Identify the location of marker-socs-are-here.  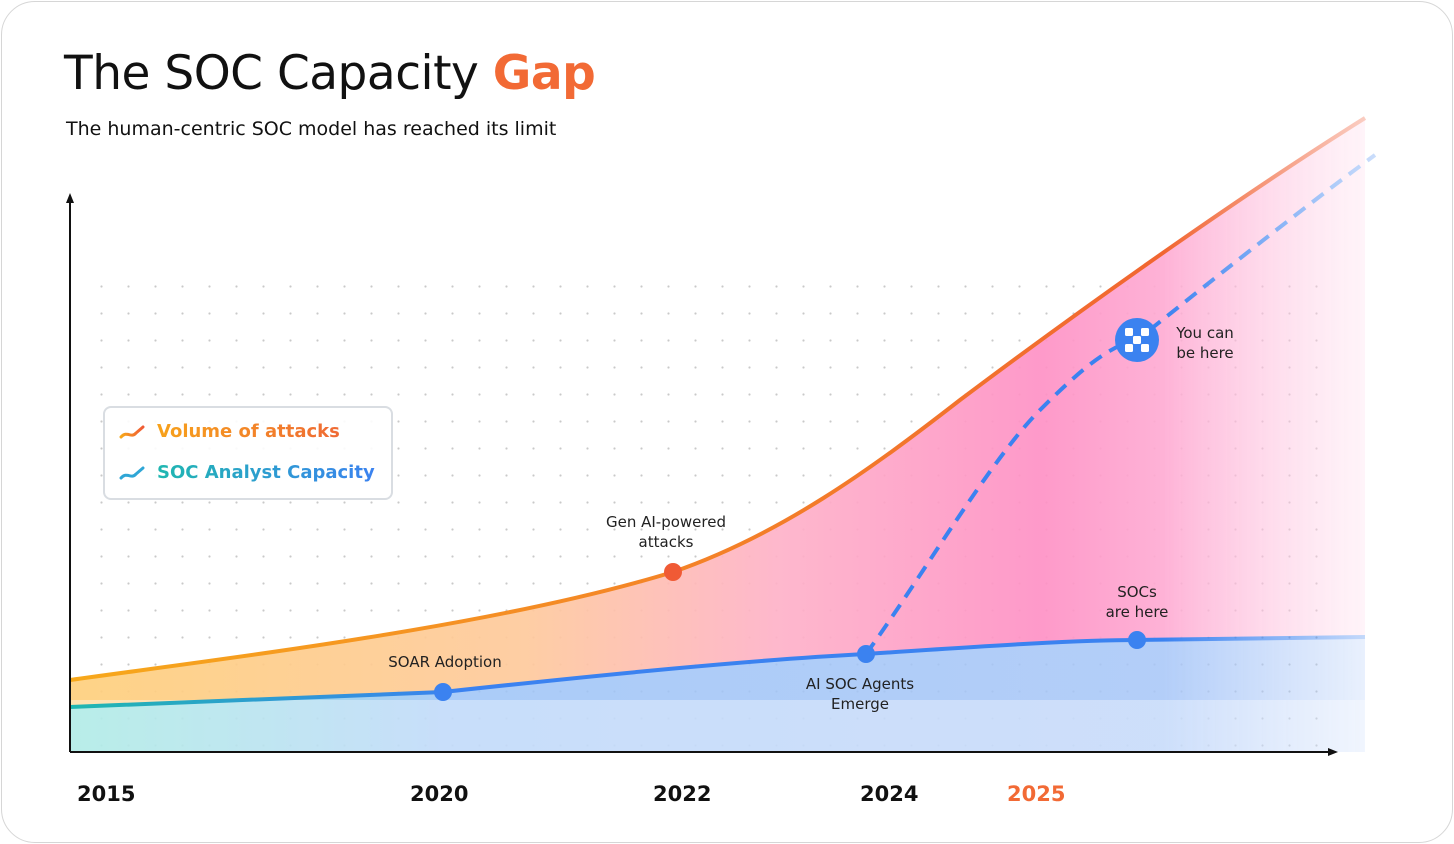
(1137, 640).